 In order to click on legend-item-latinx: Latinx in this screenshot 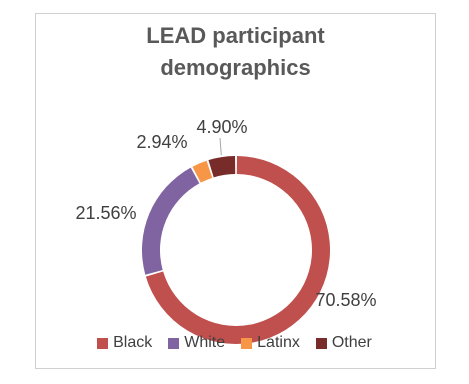, I will do `click(270, 343)`.